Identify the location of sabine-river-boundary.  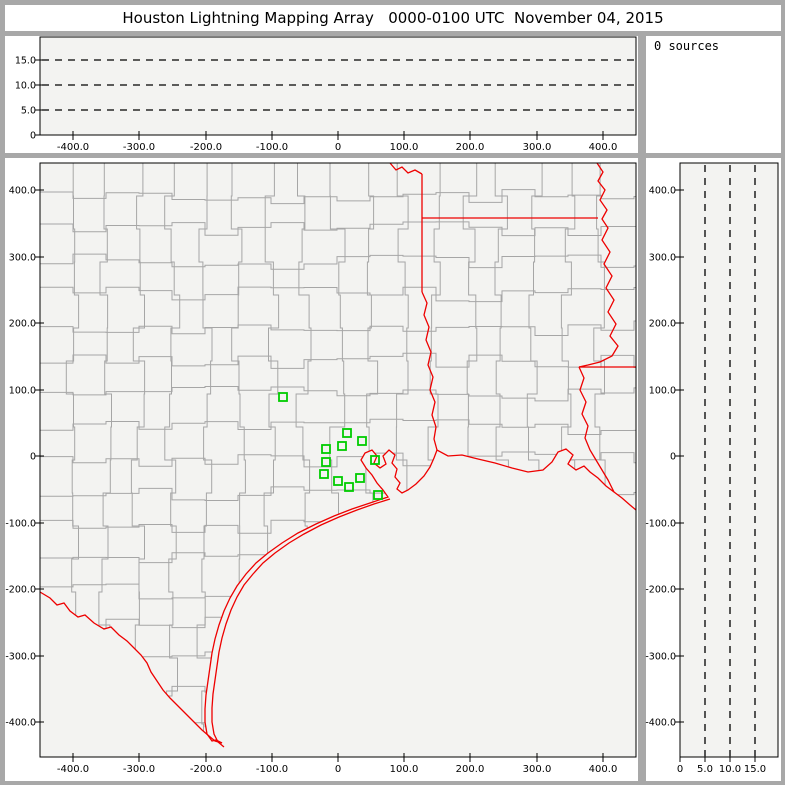
(429, 371).